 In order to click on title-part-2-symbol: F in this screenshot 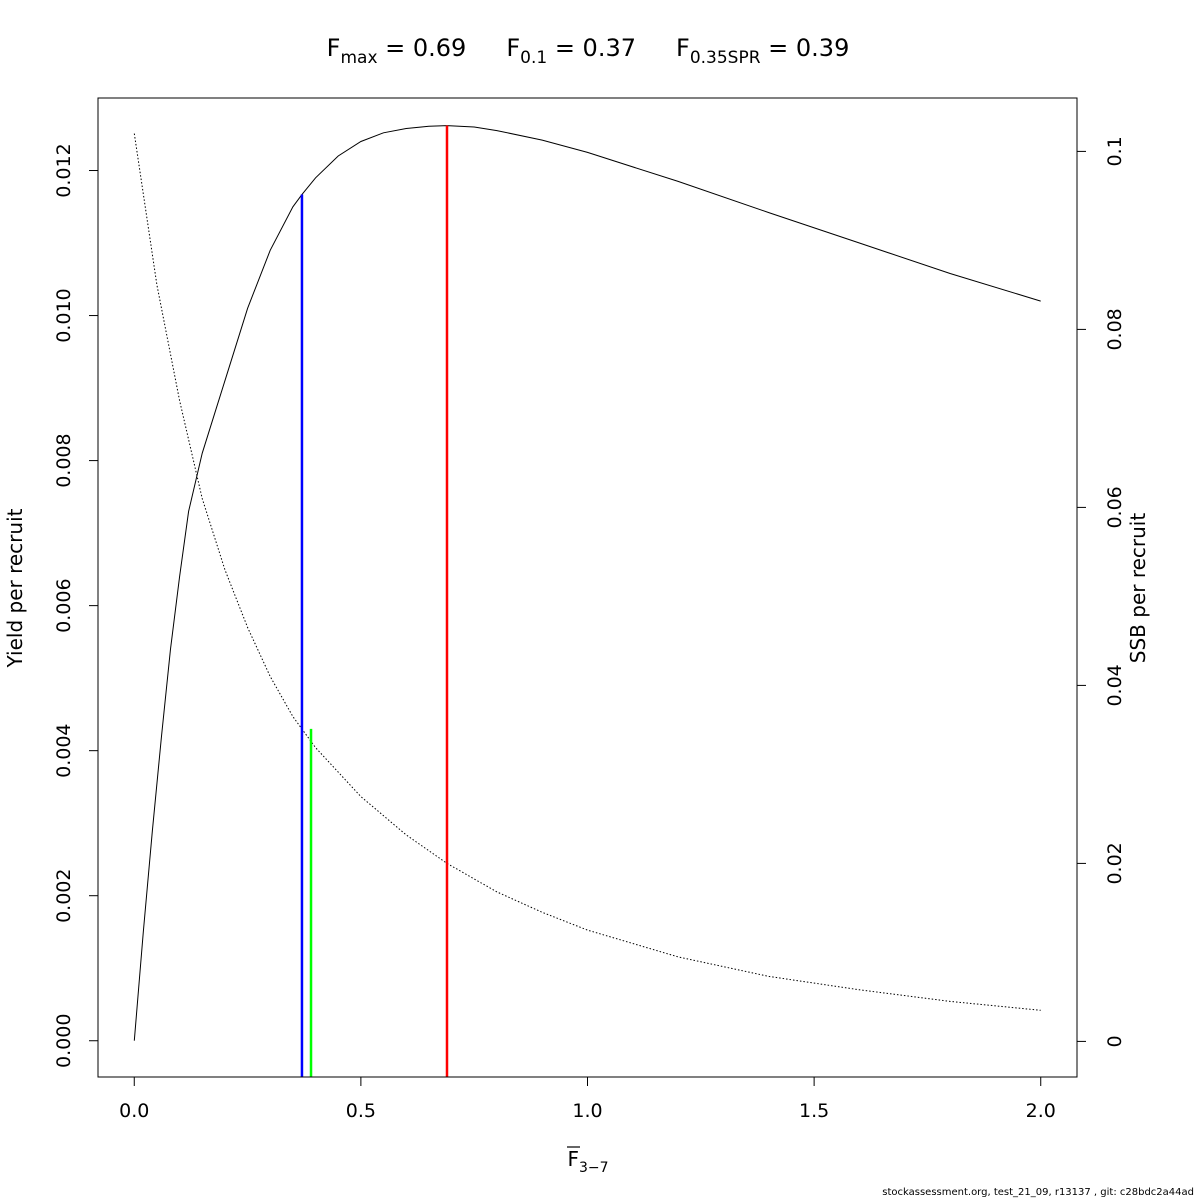, I will do `click(683, 48)`.